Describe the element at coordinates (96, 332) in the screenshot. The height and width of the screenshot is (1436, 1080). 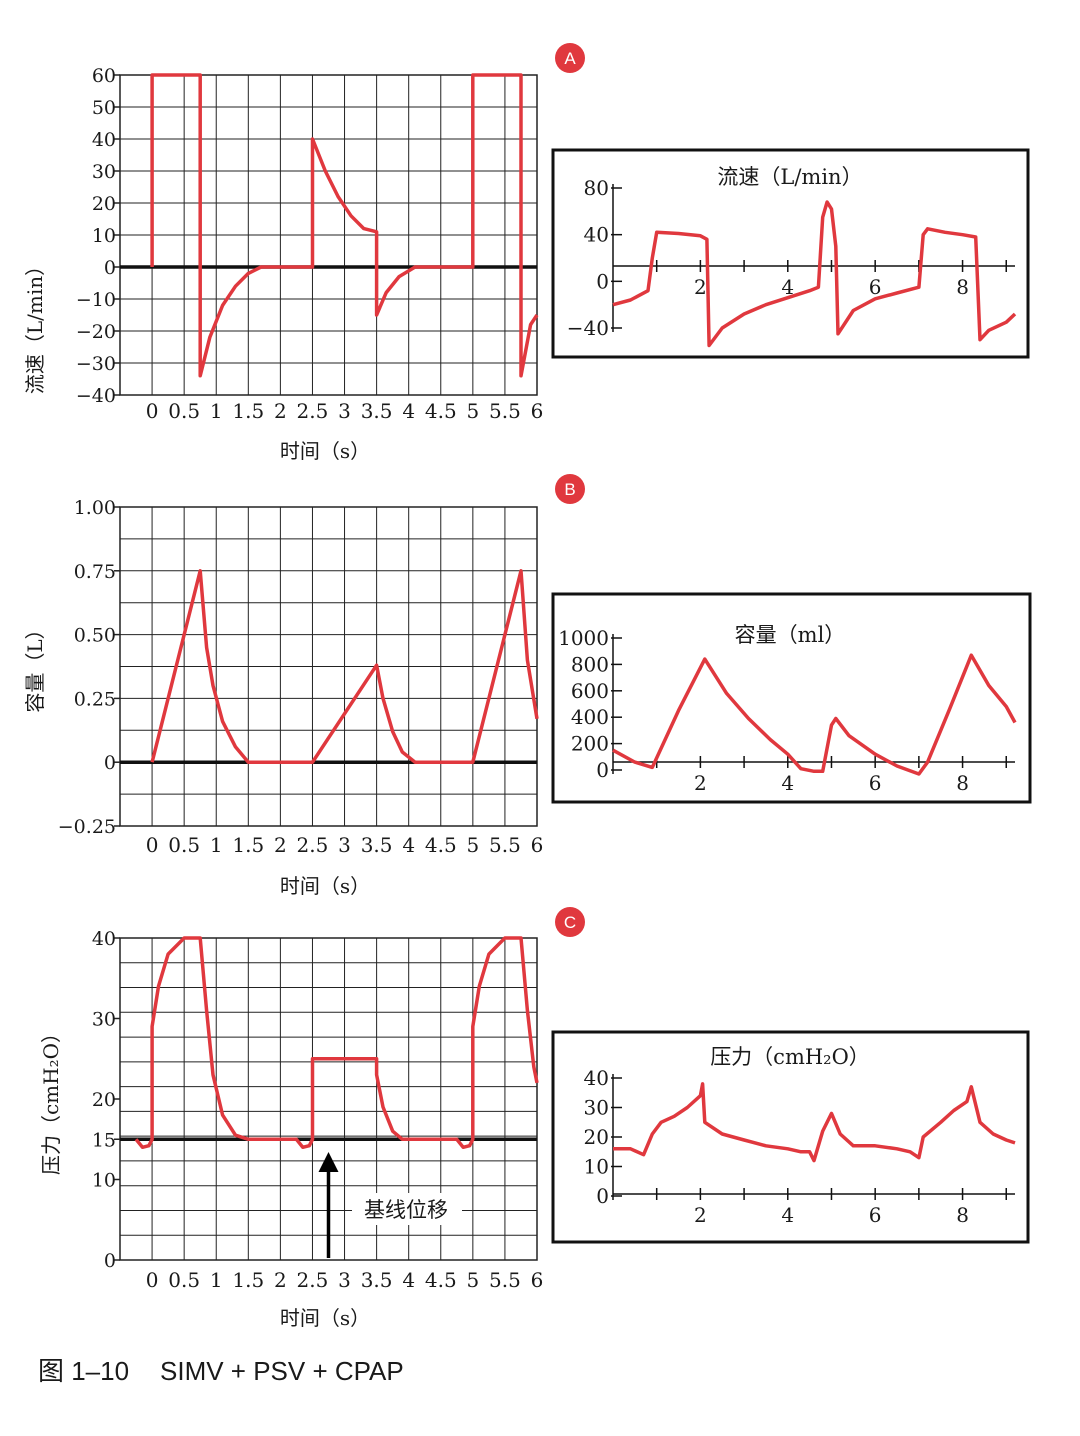
I see `y-tick-label: −20` at that location.